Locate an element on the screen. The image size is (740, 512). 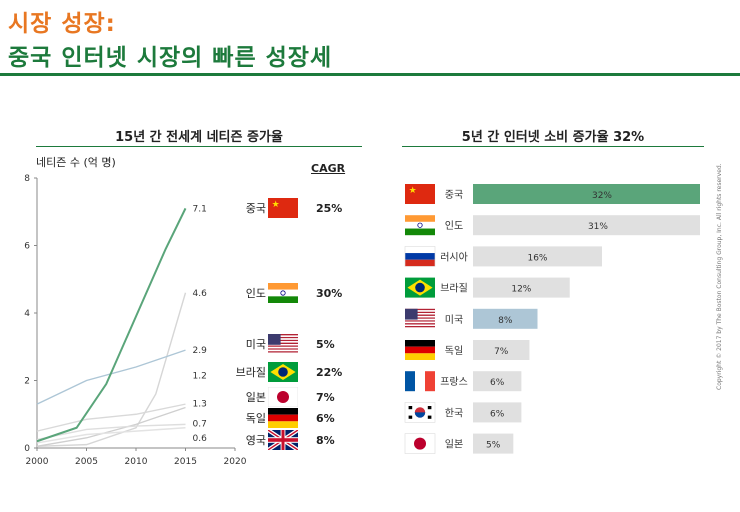
cagr-header: CAGR is located at coordinates (328, 168).